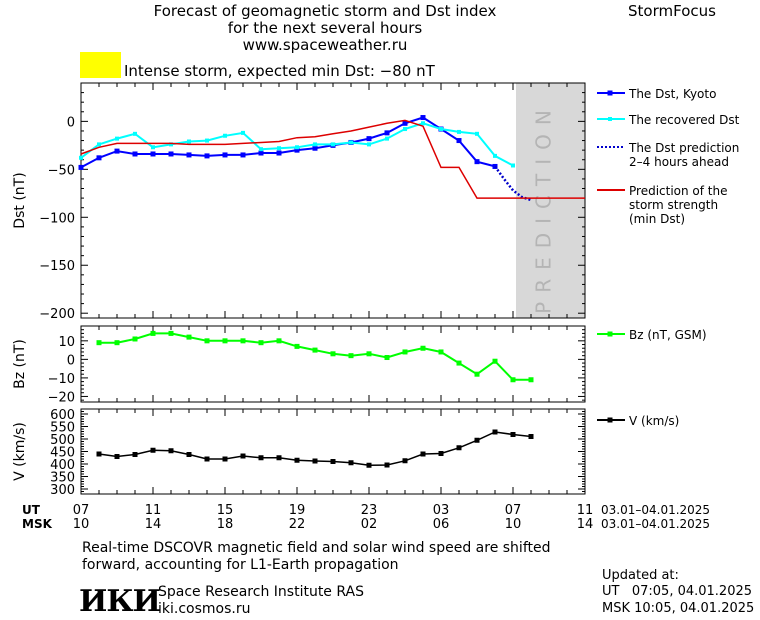 The image size is (760, 620). I want to click on y-tick-label: −200, so click(57, 314).